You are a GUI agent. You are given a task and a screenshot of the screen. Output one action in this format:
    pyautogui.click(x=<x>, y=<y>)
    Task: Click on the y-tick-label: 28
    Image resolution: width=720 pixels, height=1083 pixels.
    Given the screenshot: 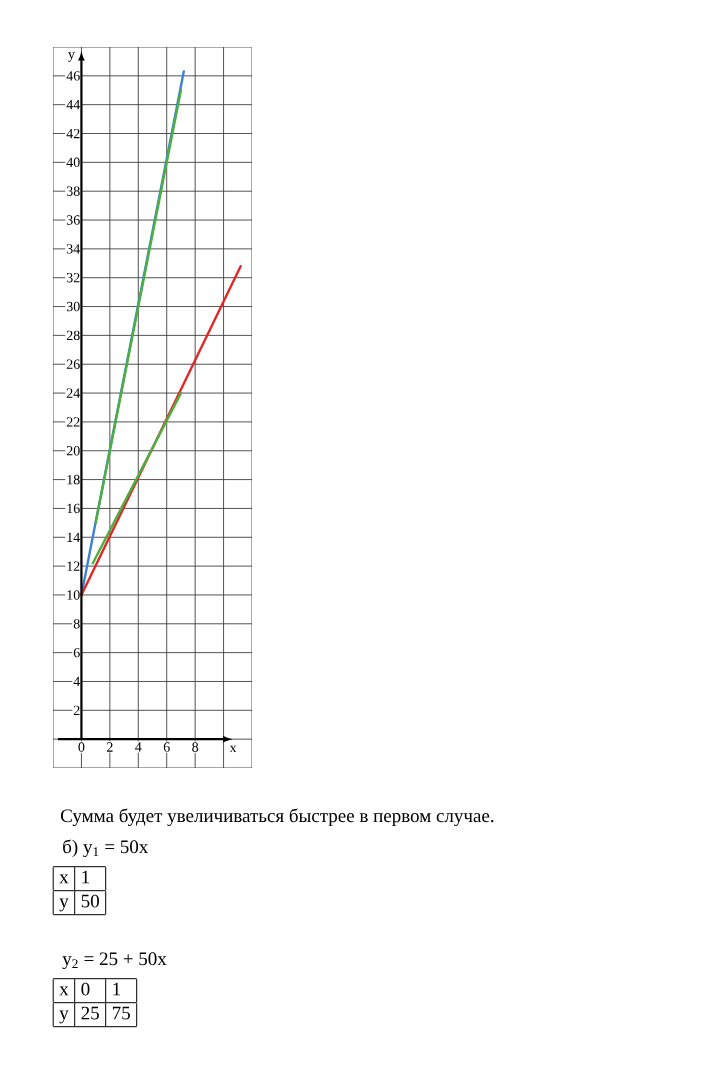 What is the action you would take?
    pyautogui.click(x=73, y=335)
    